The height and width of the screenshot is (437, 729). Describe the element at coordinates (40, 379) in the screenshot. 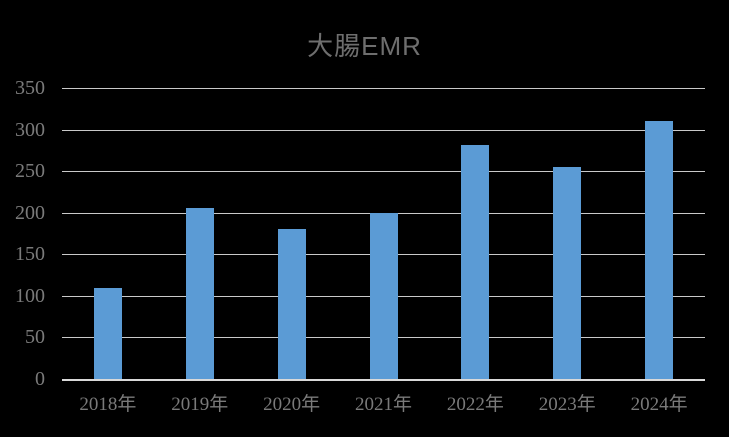

I see `y-tick-label: 0` at that location.